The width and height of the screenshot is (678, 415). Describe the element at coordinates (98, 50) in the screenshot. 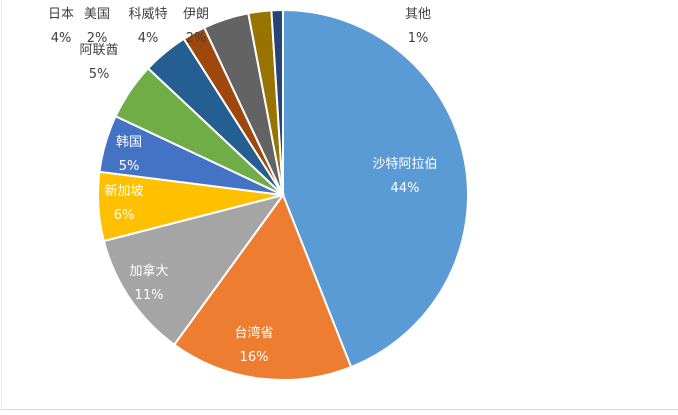

I see `slice-category-label: 阿联酋` at that location.